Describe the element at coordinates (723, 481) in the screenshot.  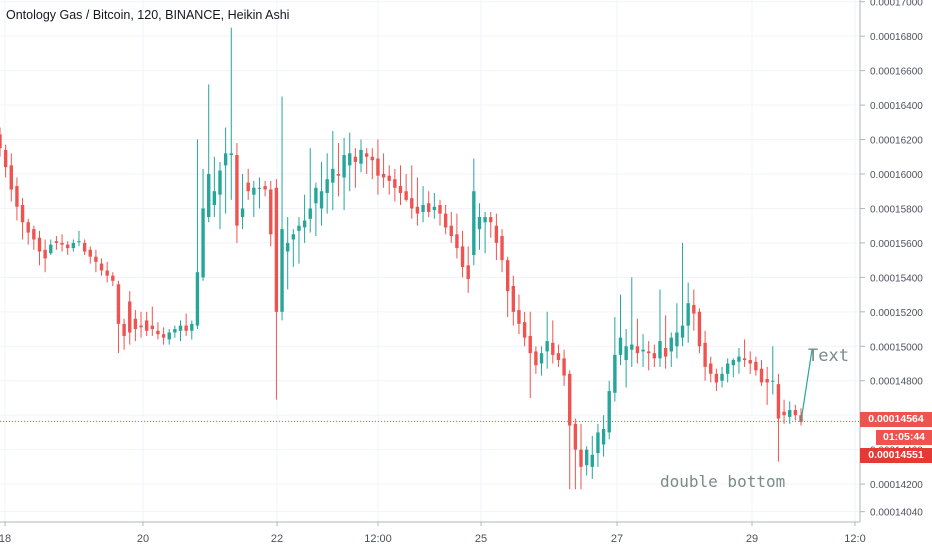
I see `double-bottom-annotation: double bottom` at that location.